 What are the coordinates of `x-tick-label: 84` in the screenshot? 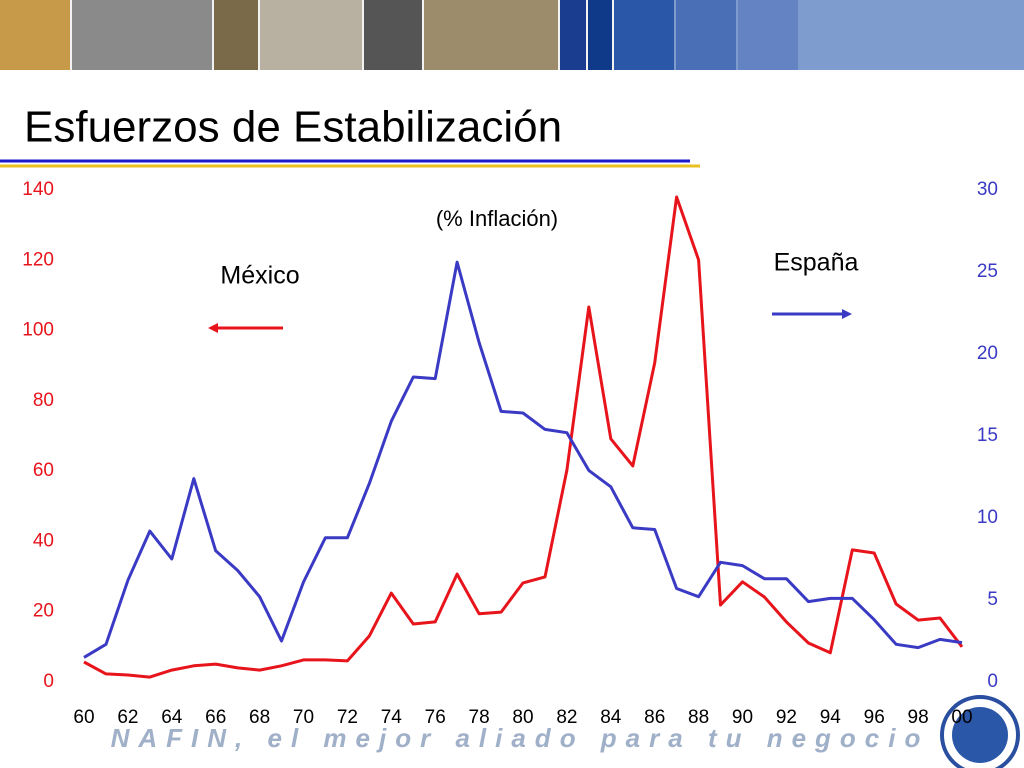 It's located at (611, 717).